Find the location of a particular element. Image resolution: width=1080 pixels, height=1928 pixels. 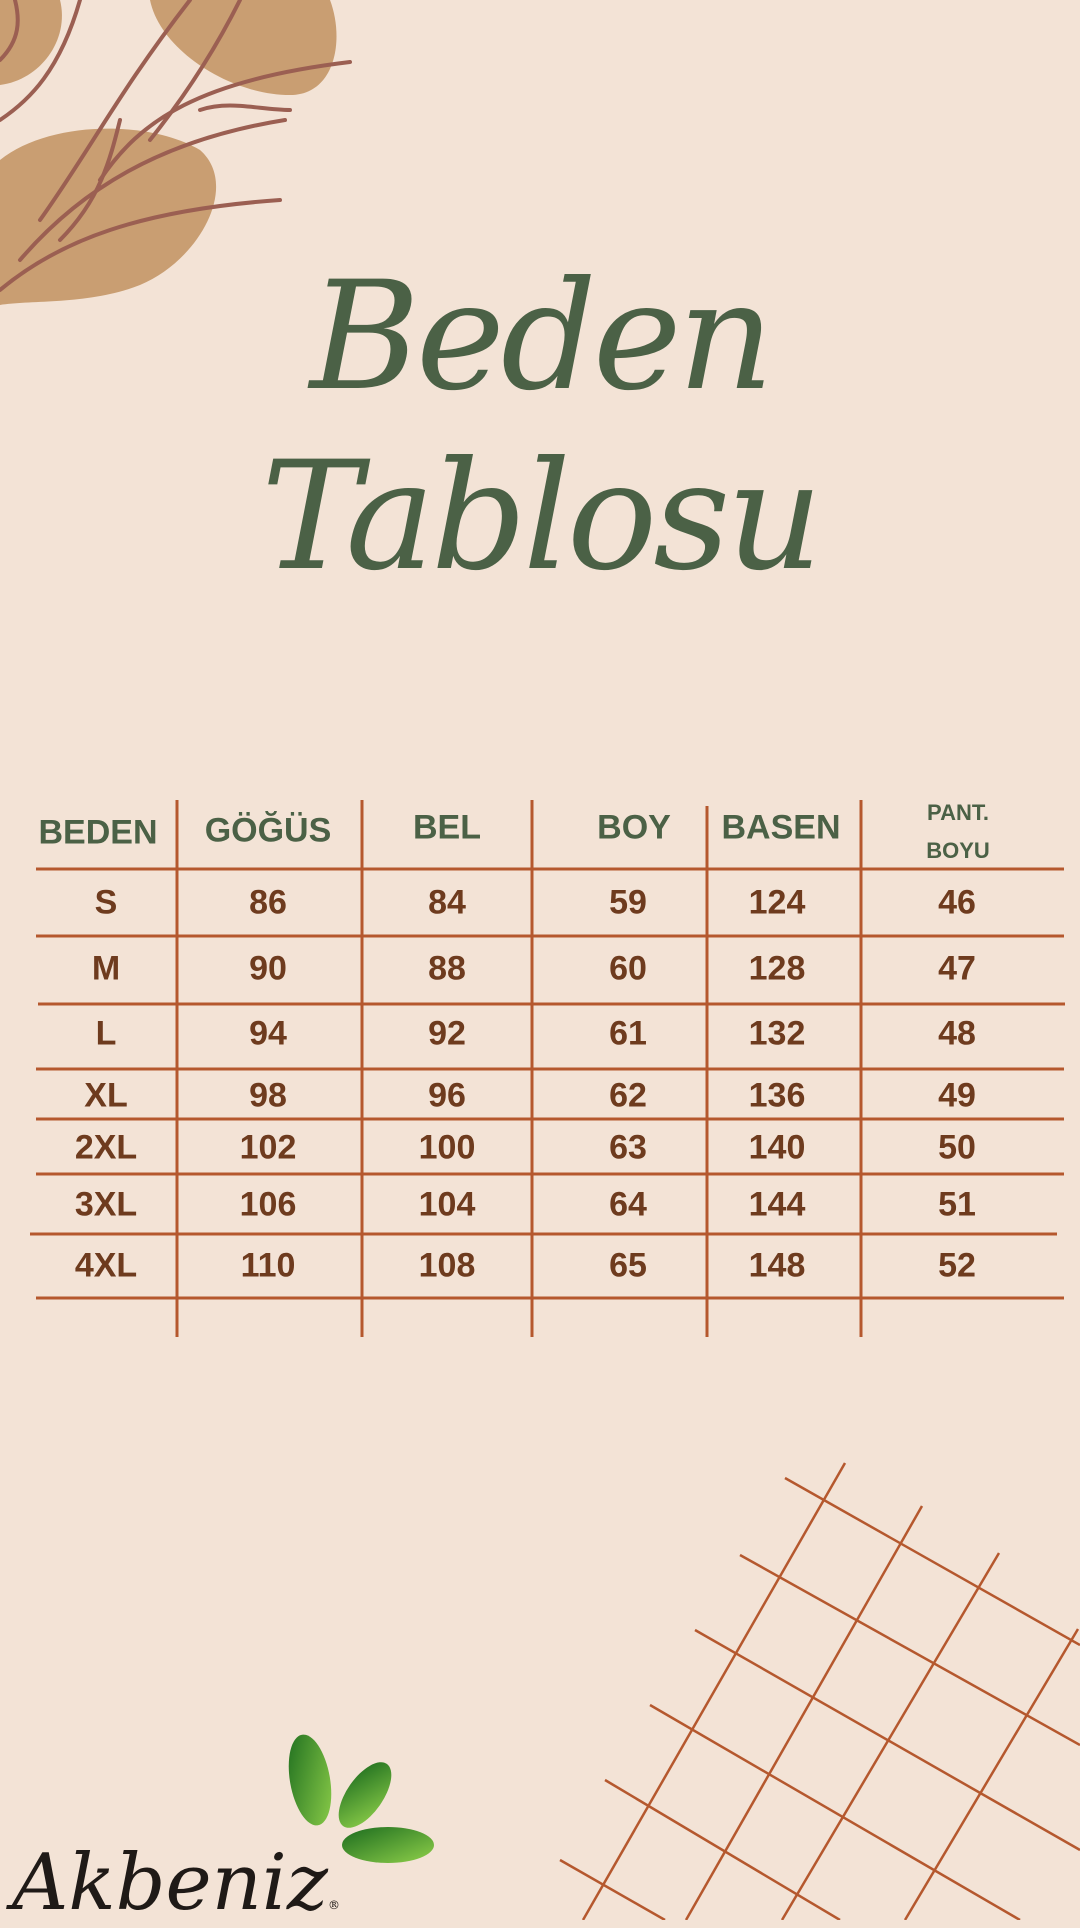

measurement-cell: 102 is located at coordinates (268, 1147).